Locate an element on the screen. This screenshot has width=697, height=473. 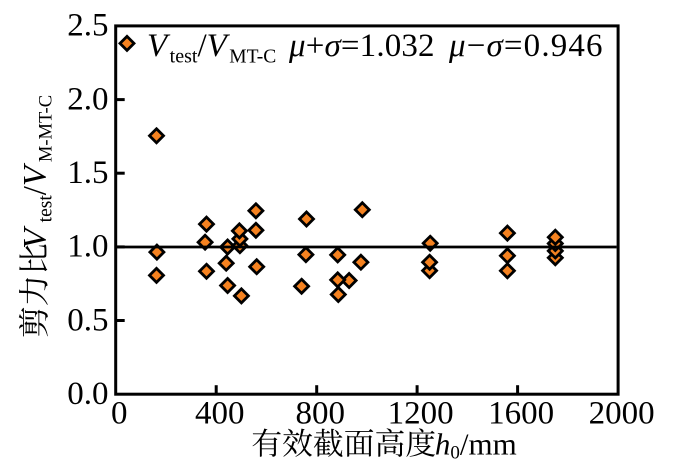
svg-text: 1.0 is located at coordinates (87, 247).